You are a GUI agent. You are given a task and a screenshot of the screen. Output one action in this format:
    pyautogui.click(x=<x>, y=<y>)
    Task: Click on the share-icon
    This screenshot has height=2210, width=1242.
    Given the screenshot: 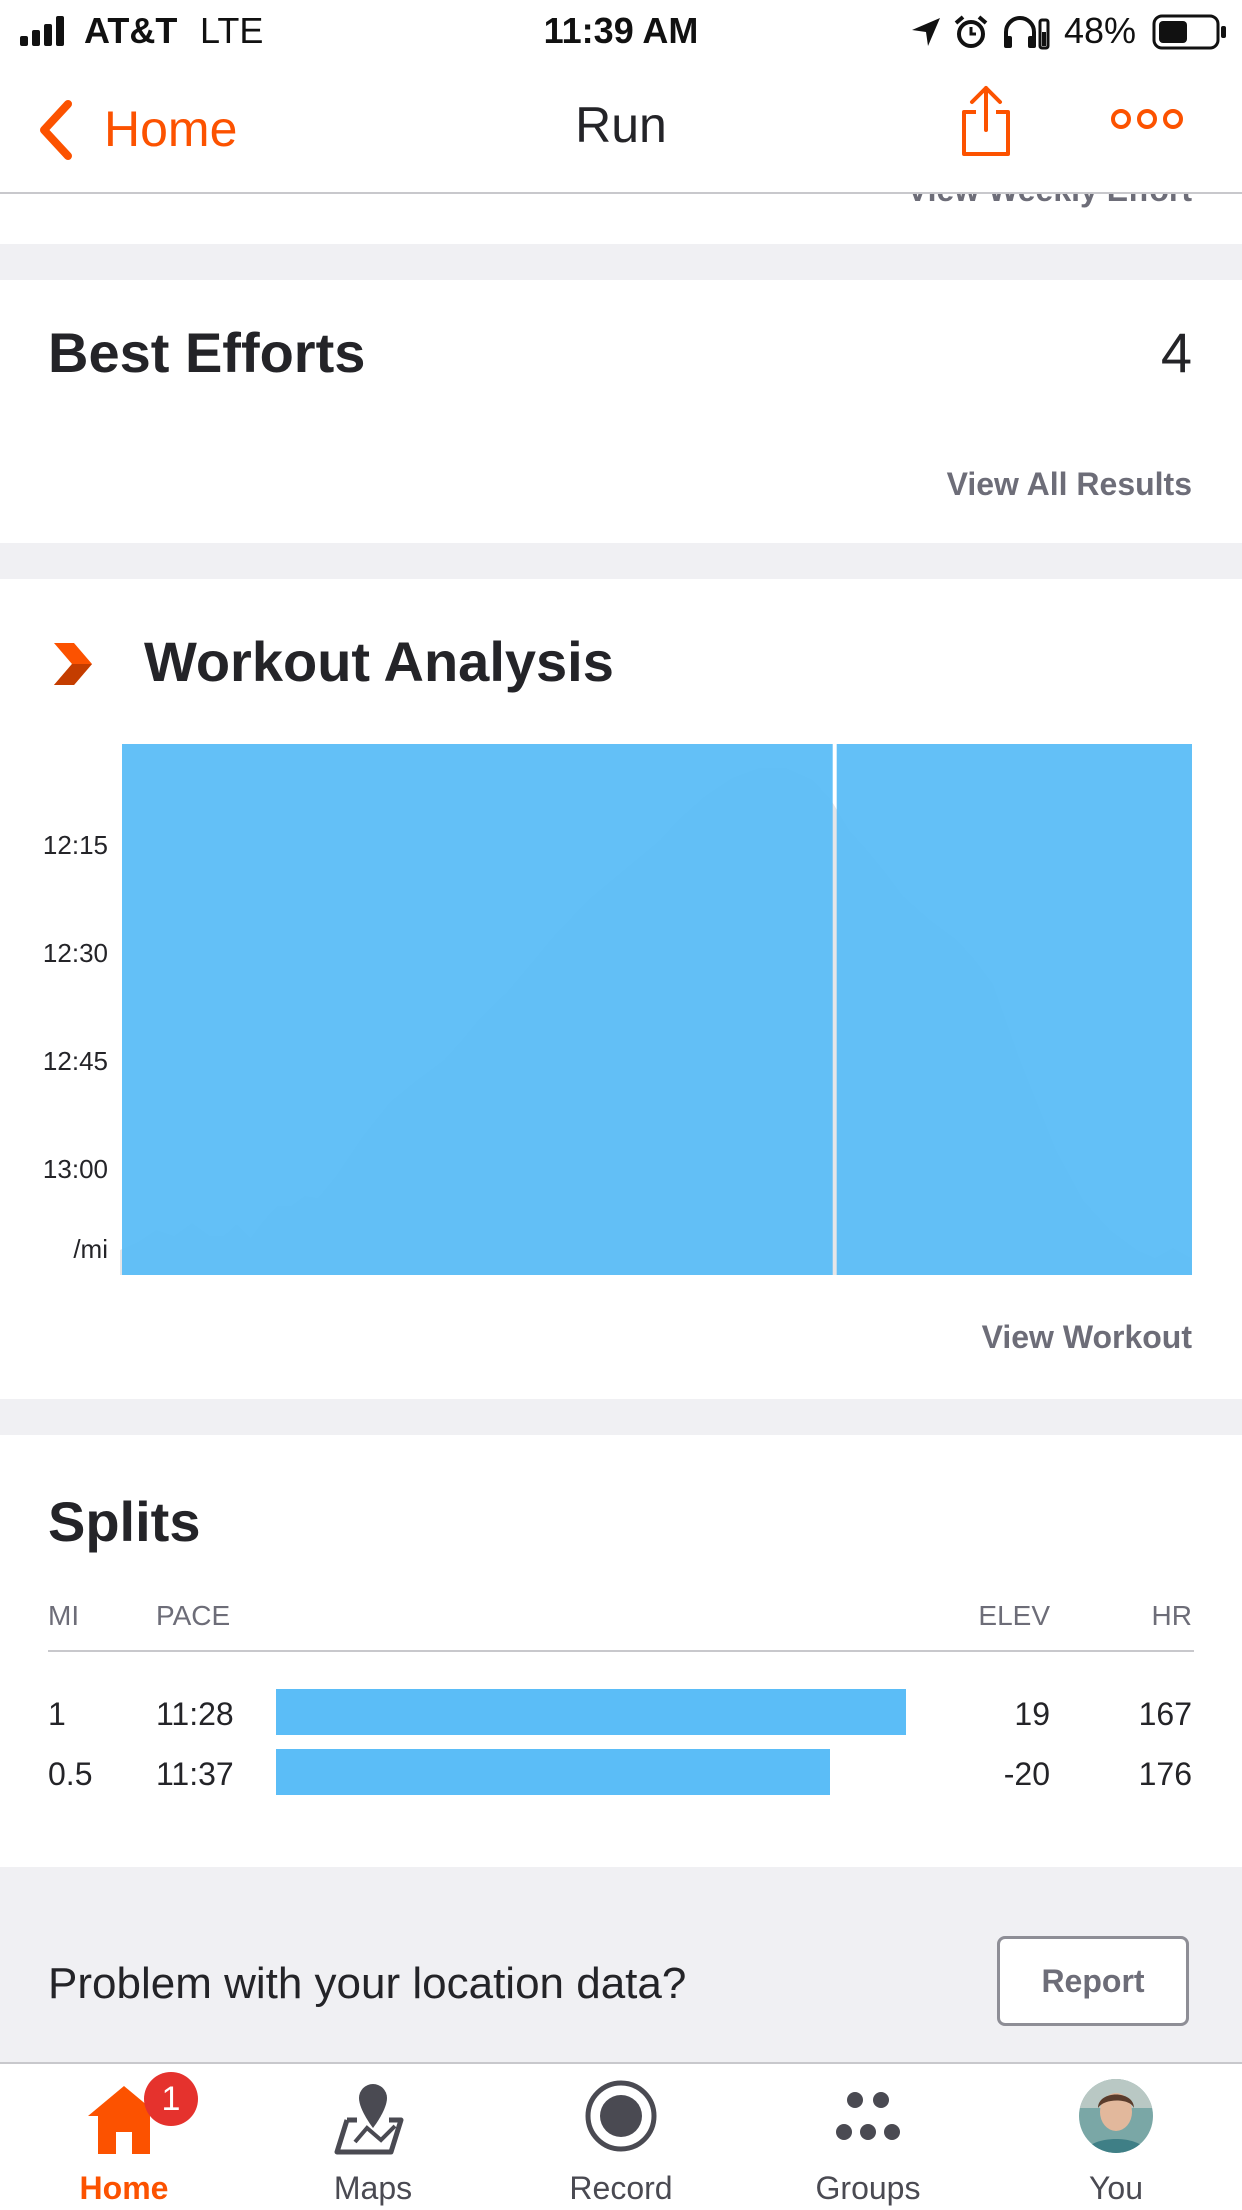 What is the action you would take?
    pyautogui.click(x=986, y=121)
    